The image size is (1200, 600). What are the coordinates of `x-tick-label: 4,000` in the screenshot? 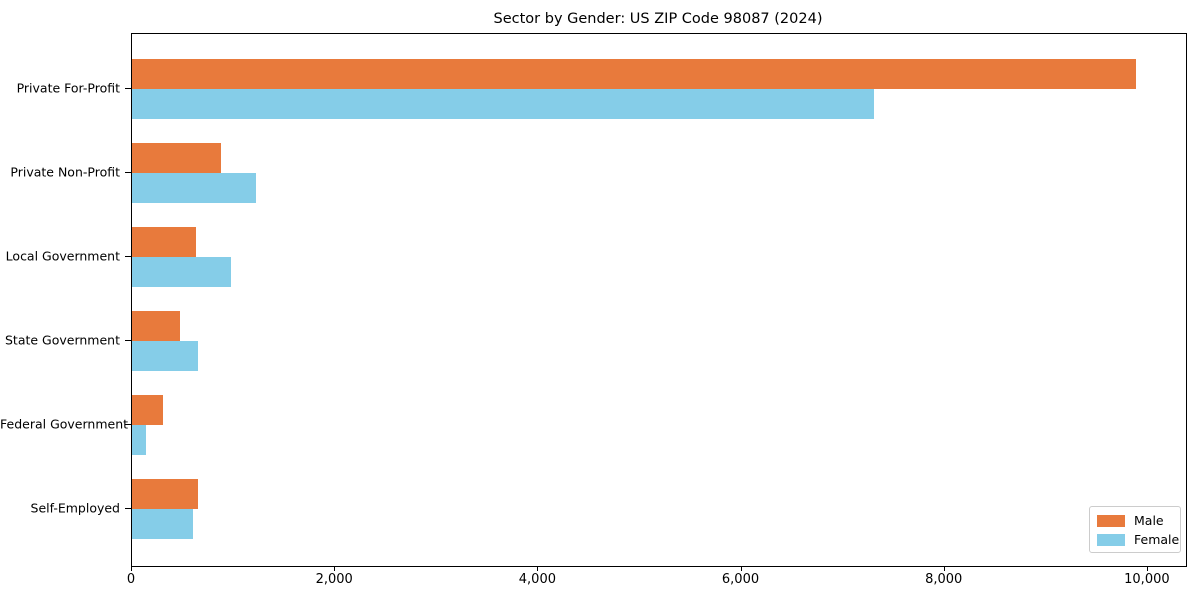 It's located at (537, 579).